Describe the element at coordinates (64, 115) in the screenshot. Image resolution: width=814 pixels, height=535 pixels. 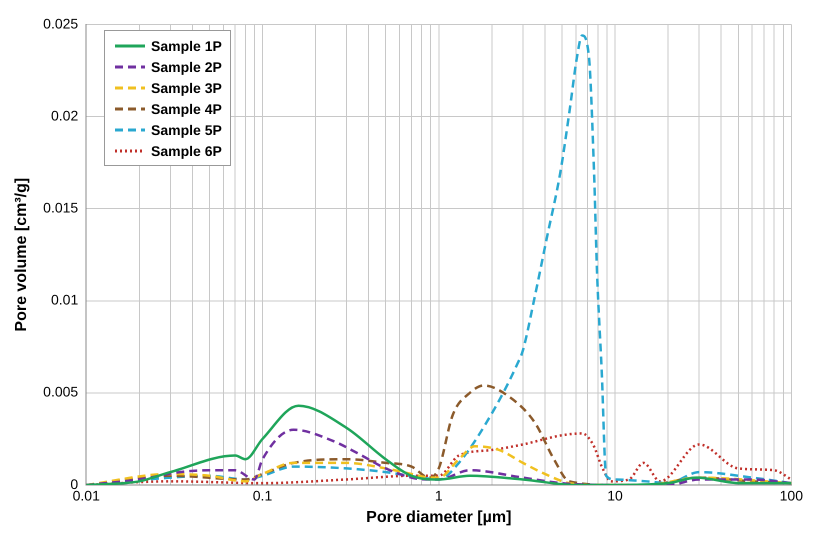
I see `y-tick-label: 0.02` at that location.